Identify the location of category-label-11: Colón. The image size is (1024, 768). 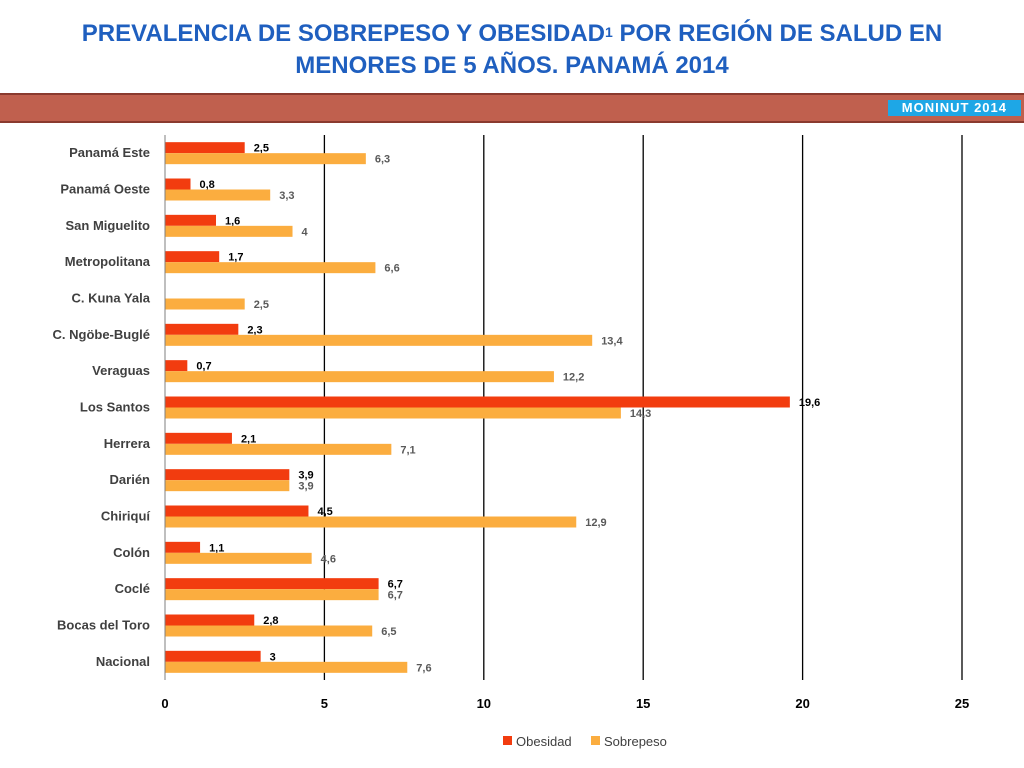
(131, 552).